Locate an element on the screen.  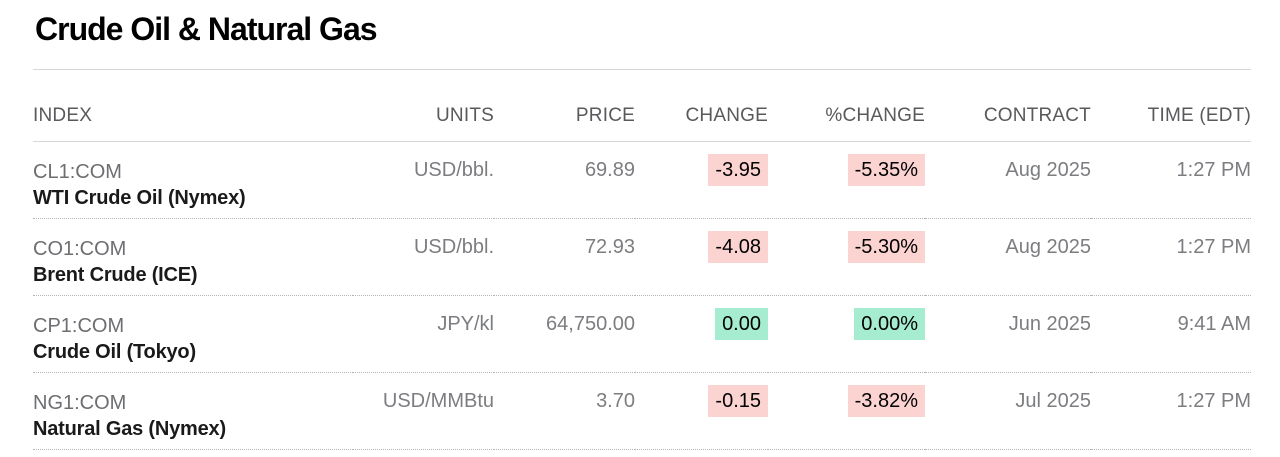
price-cell: 69.89 is located at coordinates (564, 180).